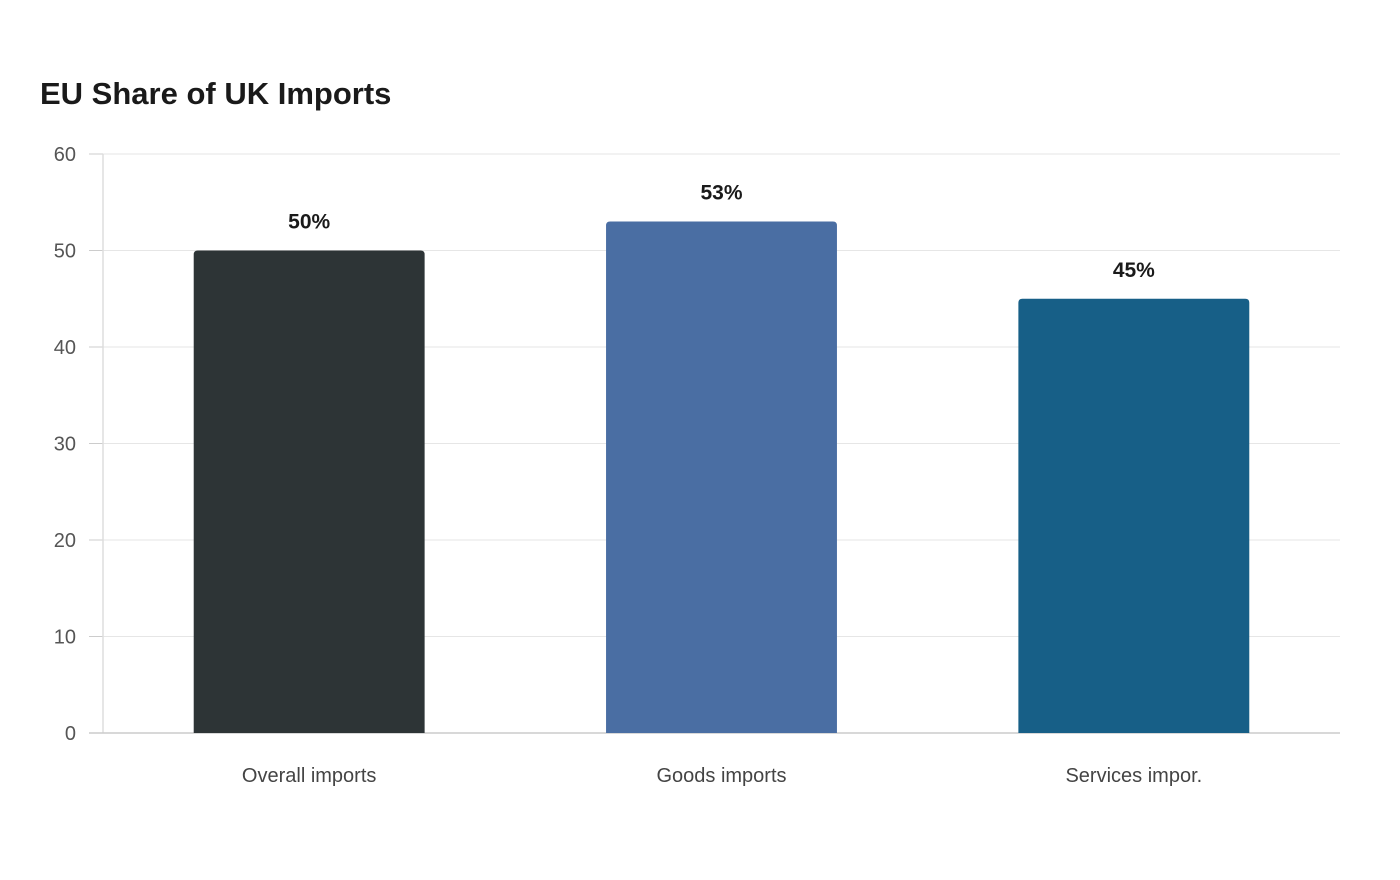 The height and width of the screenshot is (880, 1400). I want to click on data-labels: 50% 53% 45%, so click(721, 232).